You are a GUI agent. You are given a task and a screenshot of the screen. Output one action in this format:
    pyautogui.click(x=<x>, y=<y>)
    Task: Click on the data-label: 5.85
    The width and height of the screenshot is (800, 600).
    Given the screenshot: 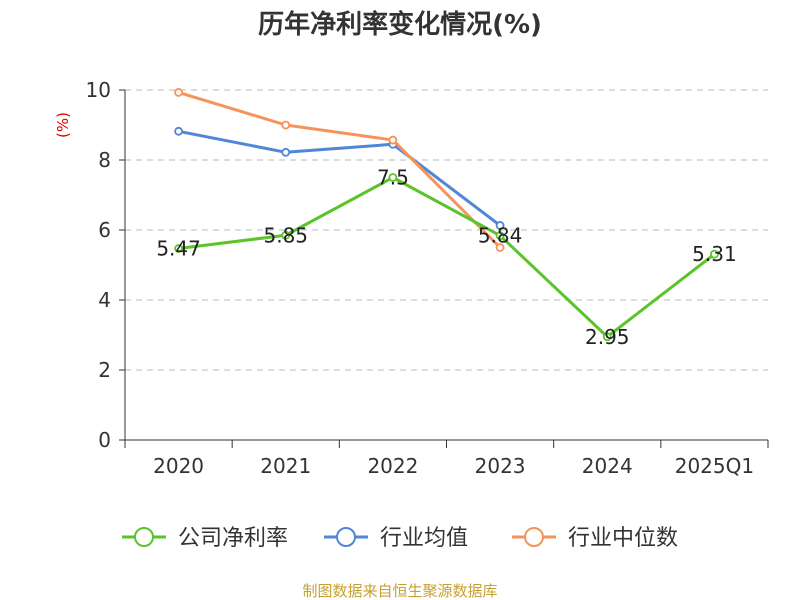 What is the action you would take?
    pyautogui.click(x=285, y=235)
    